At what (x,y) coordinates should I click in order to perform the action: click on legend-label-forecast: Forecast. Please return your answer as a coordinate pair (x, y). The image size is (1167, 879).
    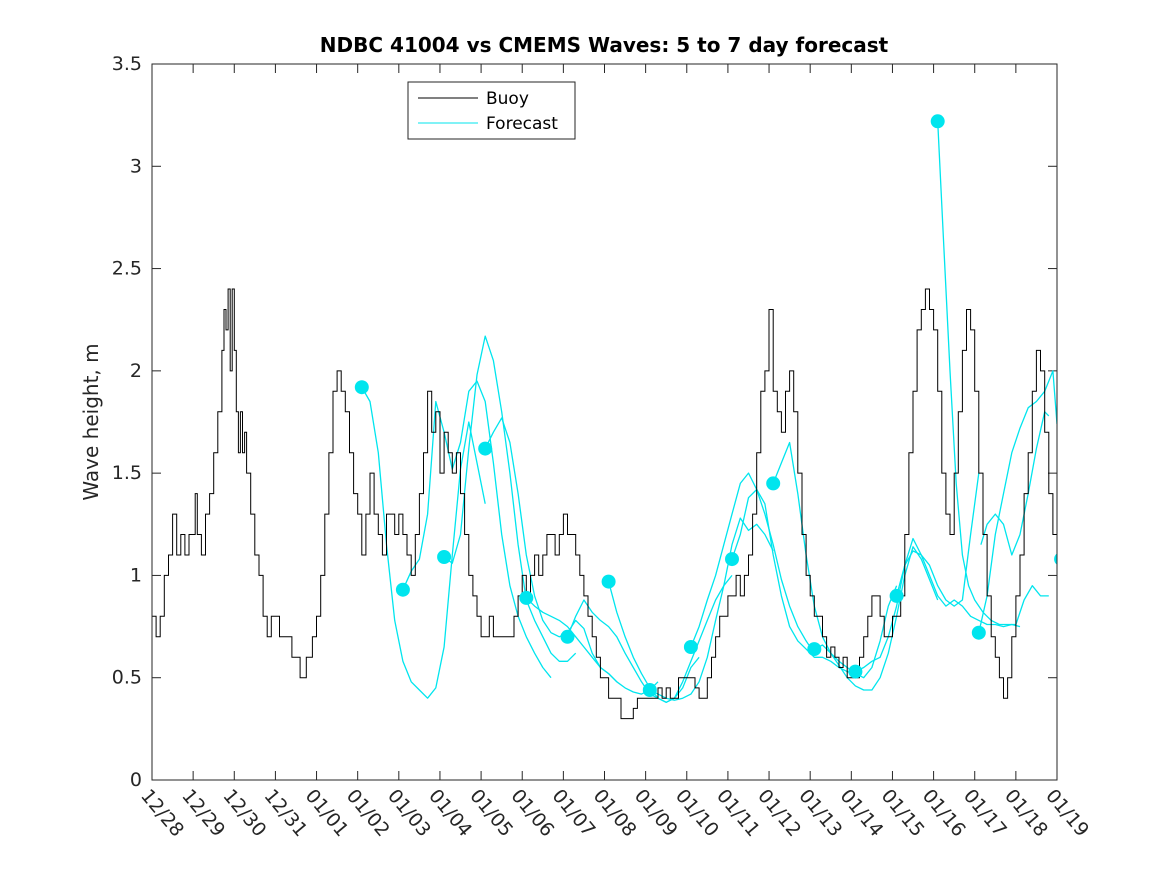
    Looking at the image, I should click on (522, 124).